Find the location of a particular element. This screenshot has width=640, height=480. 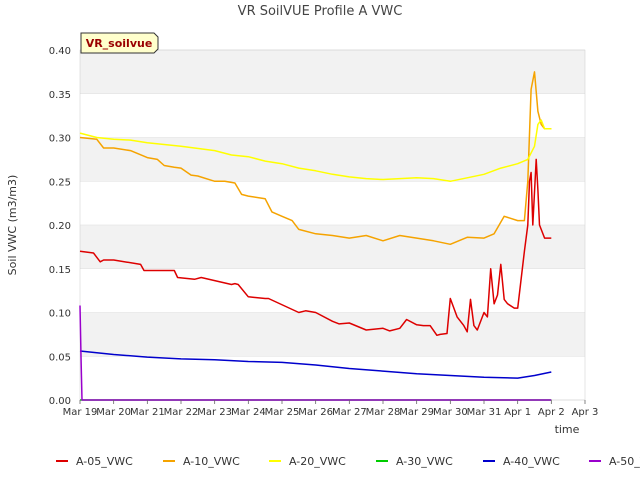

x-axis-label: time is located at coordinates (567, 429).